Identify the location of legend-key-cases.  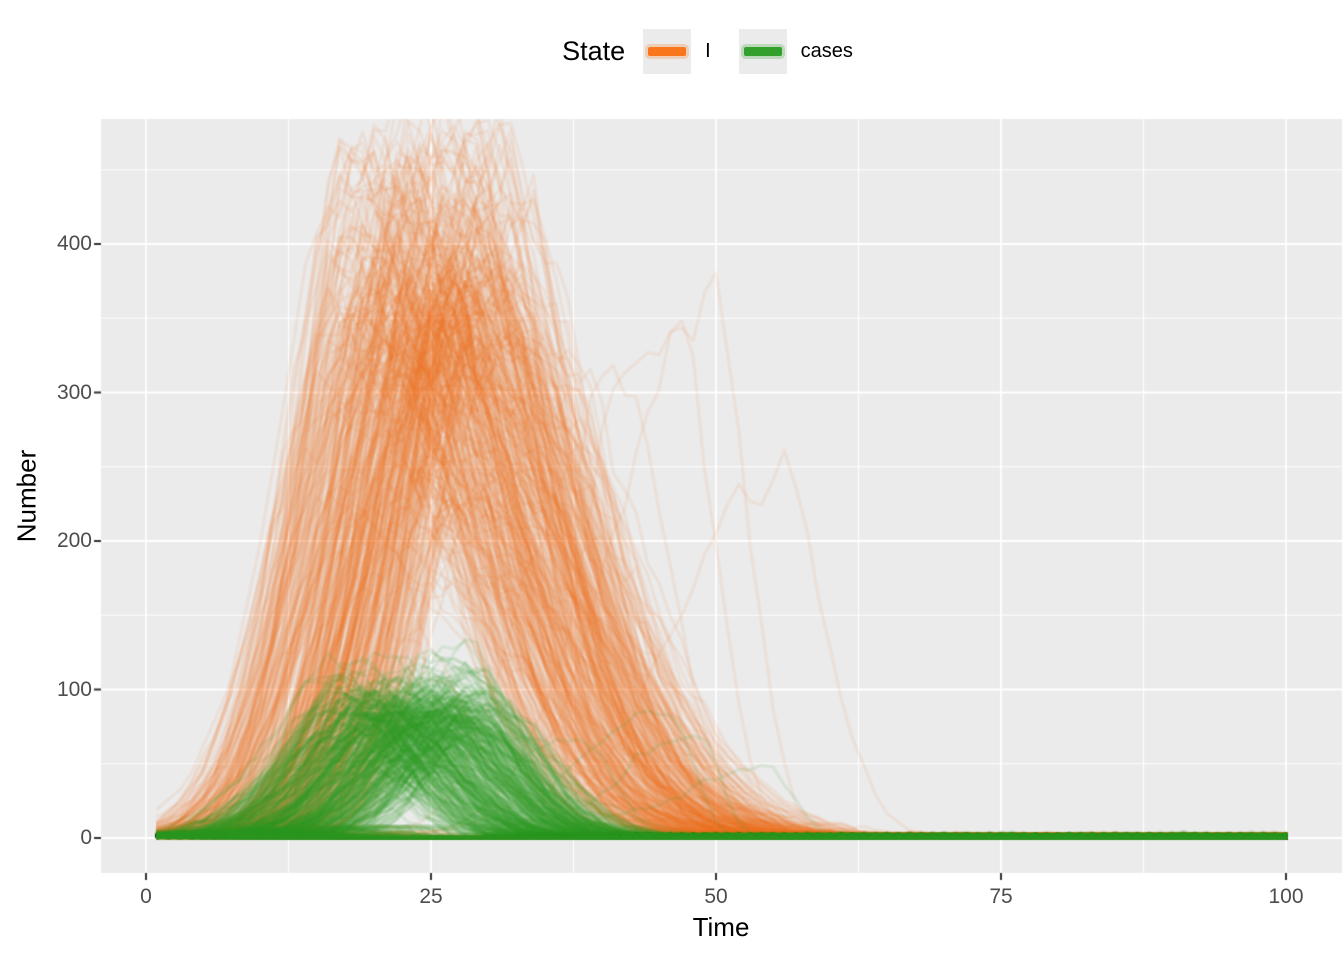
(762, 51).